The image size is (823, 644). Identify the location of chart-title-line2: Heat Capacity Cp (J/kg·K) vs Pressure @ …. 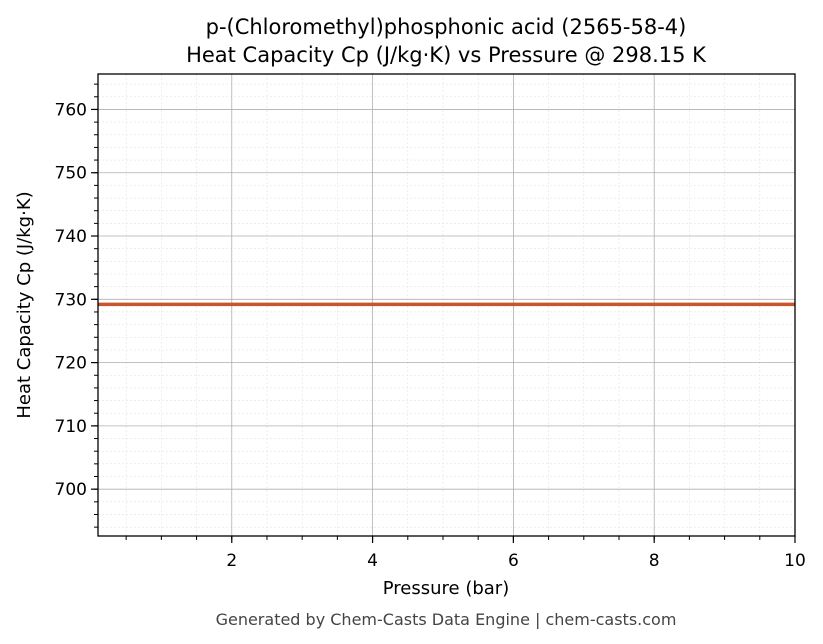
(446, 55).